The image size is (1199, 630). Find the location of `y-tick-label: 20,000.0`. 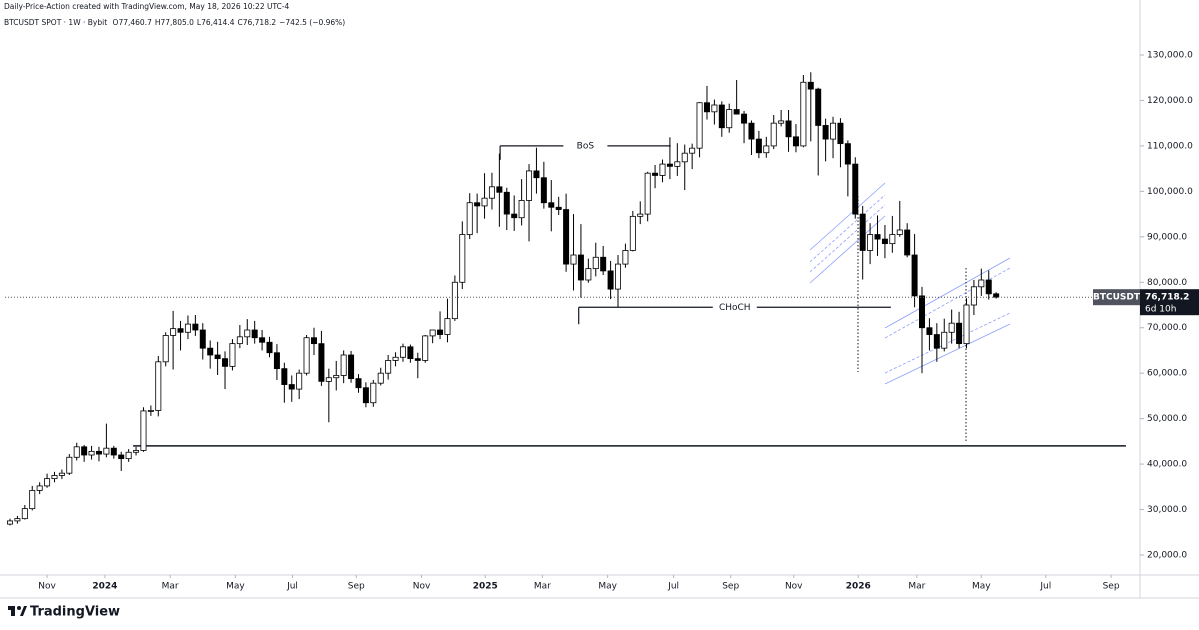

y-tick-label: 20,000.0 is located at coordinates (1167, 556).